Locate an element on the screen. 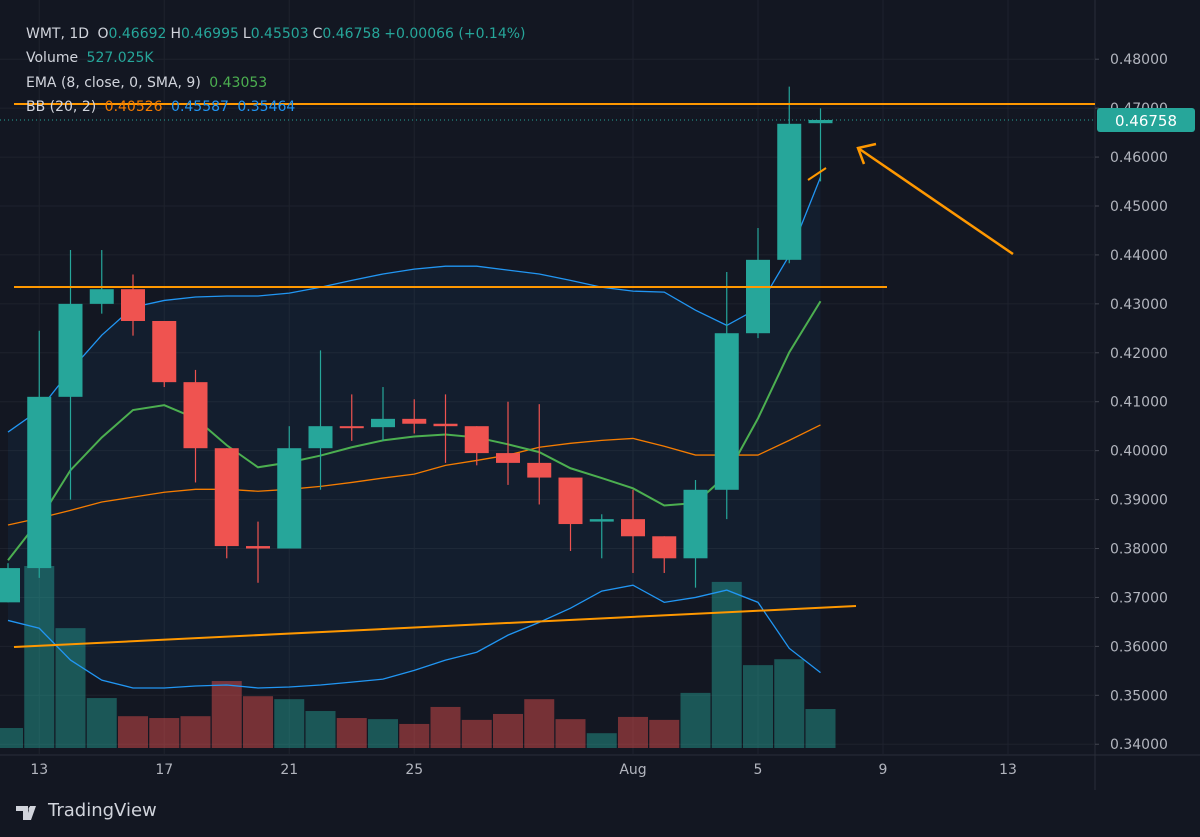 This screenshot has height=837, width=1200. arrow-shaft is located at coordinates (935, 201).